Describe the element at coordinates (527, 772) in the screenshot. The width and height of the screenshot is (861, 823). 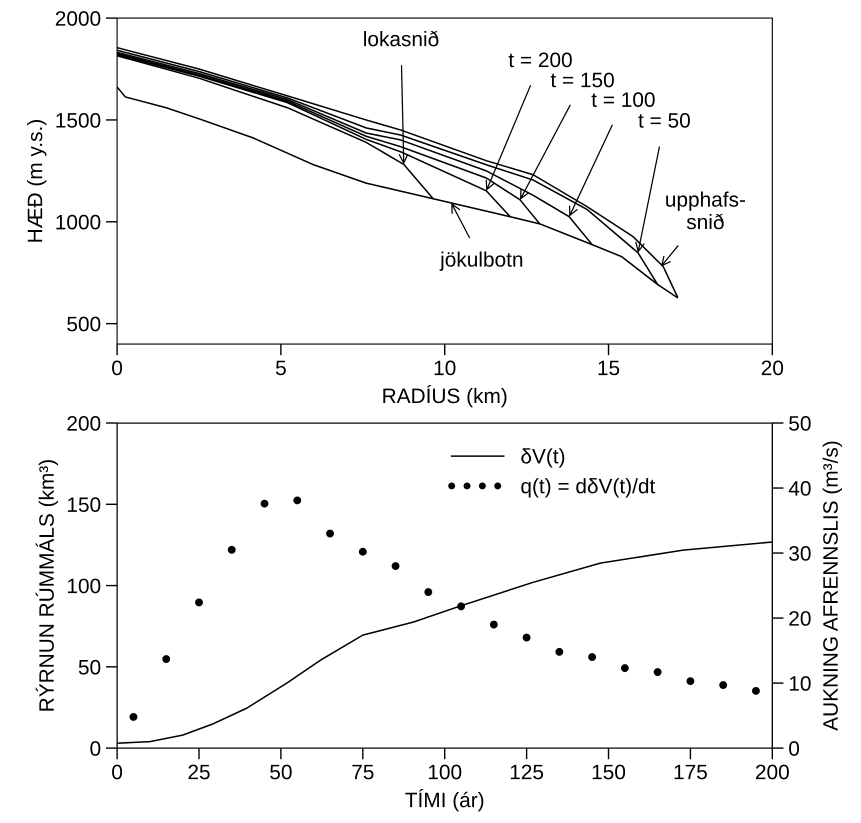
I see `x-tick-label: 125` at that location.